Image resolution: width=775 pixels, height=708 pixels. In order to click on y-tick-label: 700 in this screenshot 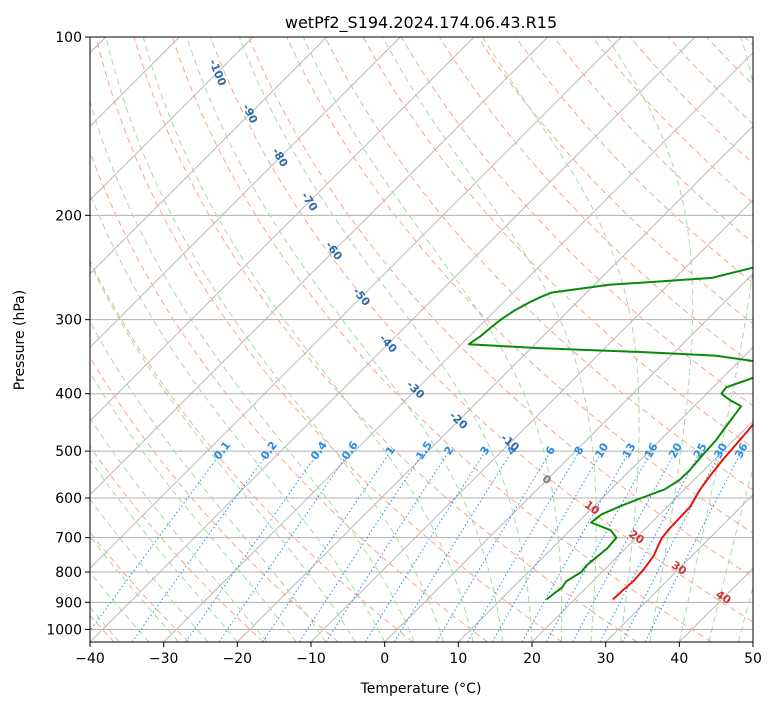, I will do `click(68, 539)`.